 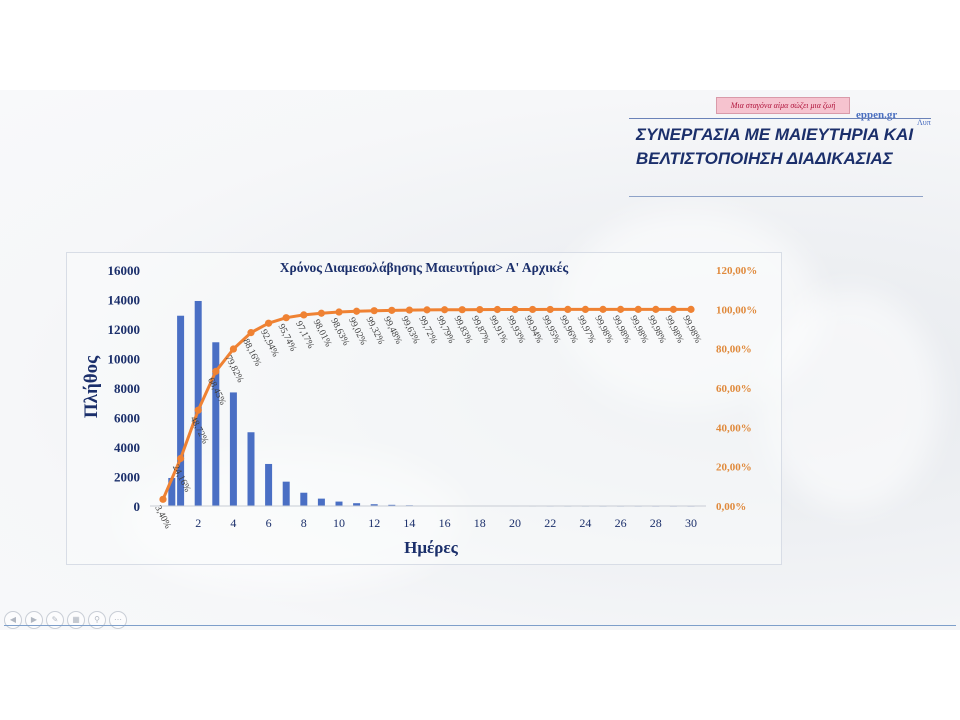 I want to click on campaign-badge: Μια σταγόνα αίμα σώζει μια ζωή, so click(x=783, y=105).